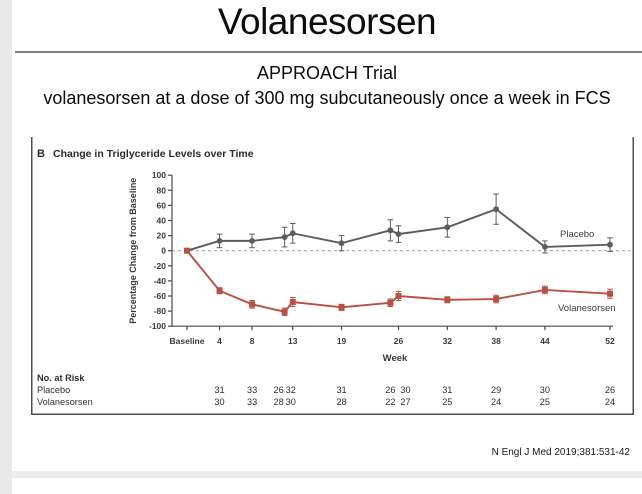 The image size is (642, 494). What do you see at coordinates (405, 402) in the screenshot?
I see `svg-text: 27` at bounding box center [405, 402].